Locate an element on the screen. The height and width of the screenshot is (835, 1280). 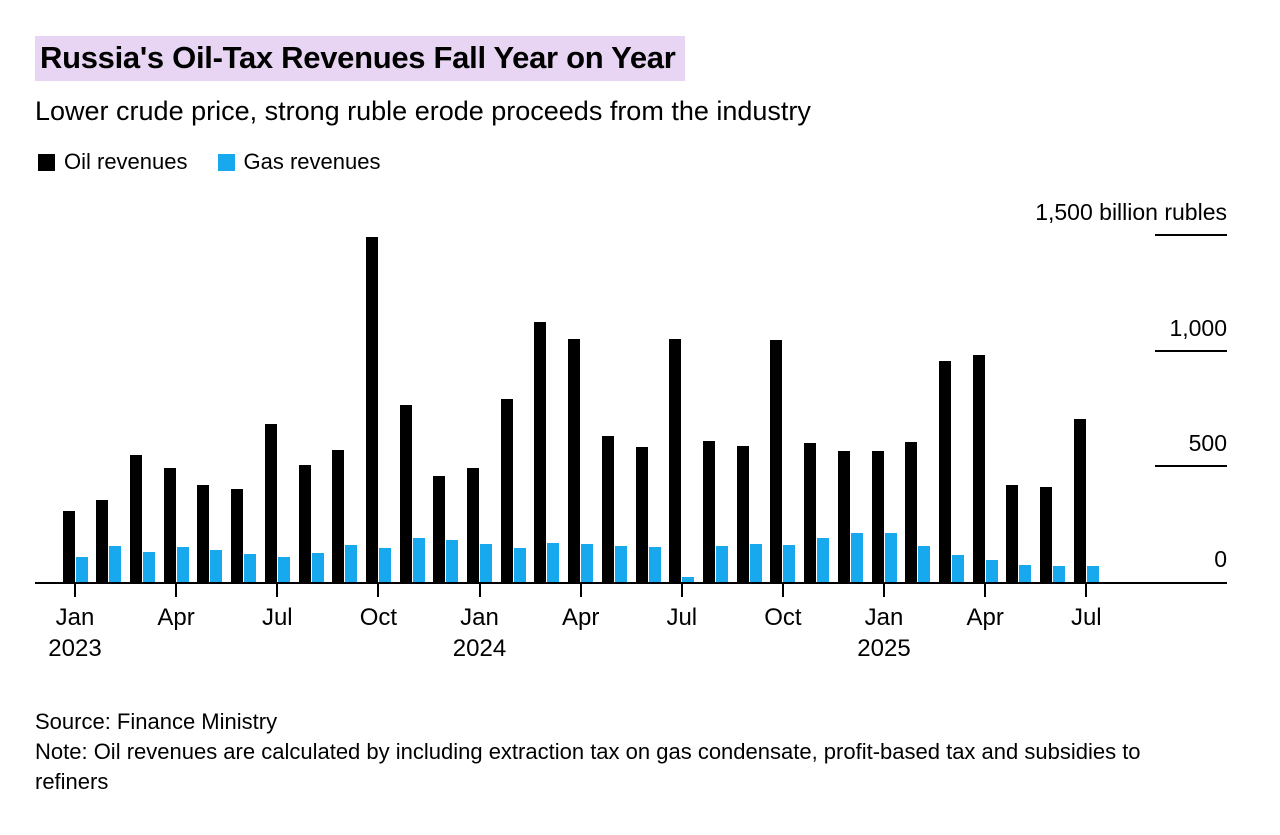
y-tick-label-1000: 1,000 is located at coordinates (1198, 327).